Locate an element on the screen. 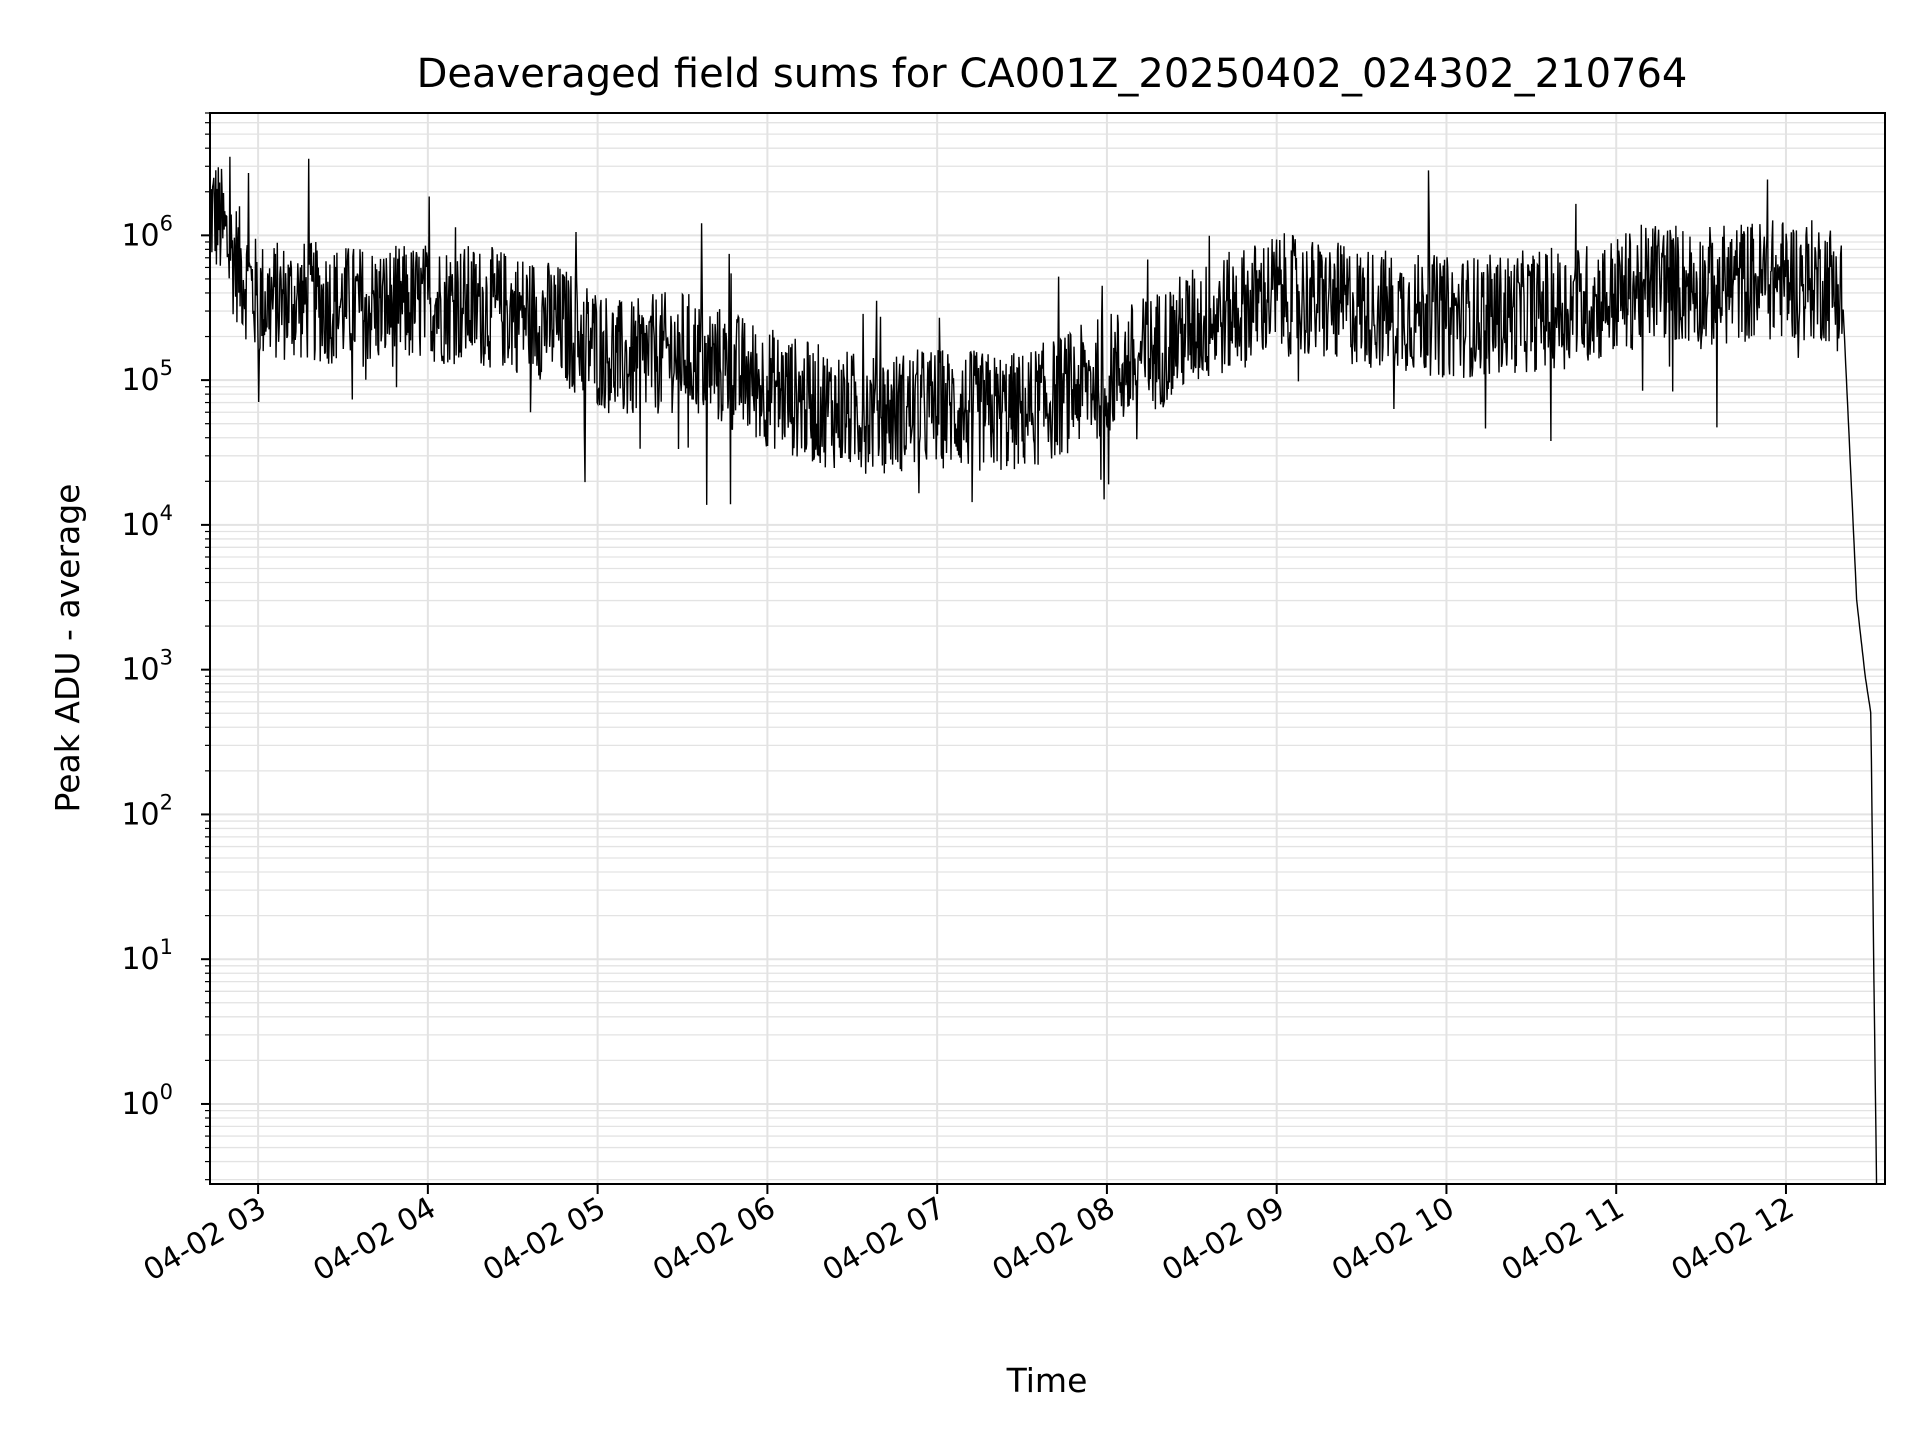  y-tick-label: 10⁵ is located at coordinates (147, 377).